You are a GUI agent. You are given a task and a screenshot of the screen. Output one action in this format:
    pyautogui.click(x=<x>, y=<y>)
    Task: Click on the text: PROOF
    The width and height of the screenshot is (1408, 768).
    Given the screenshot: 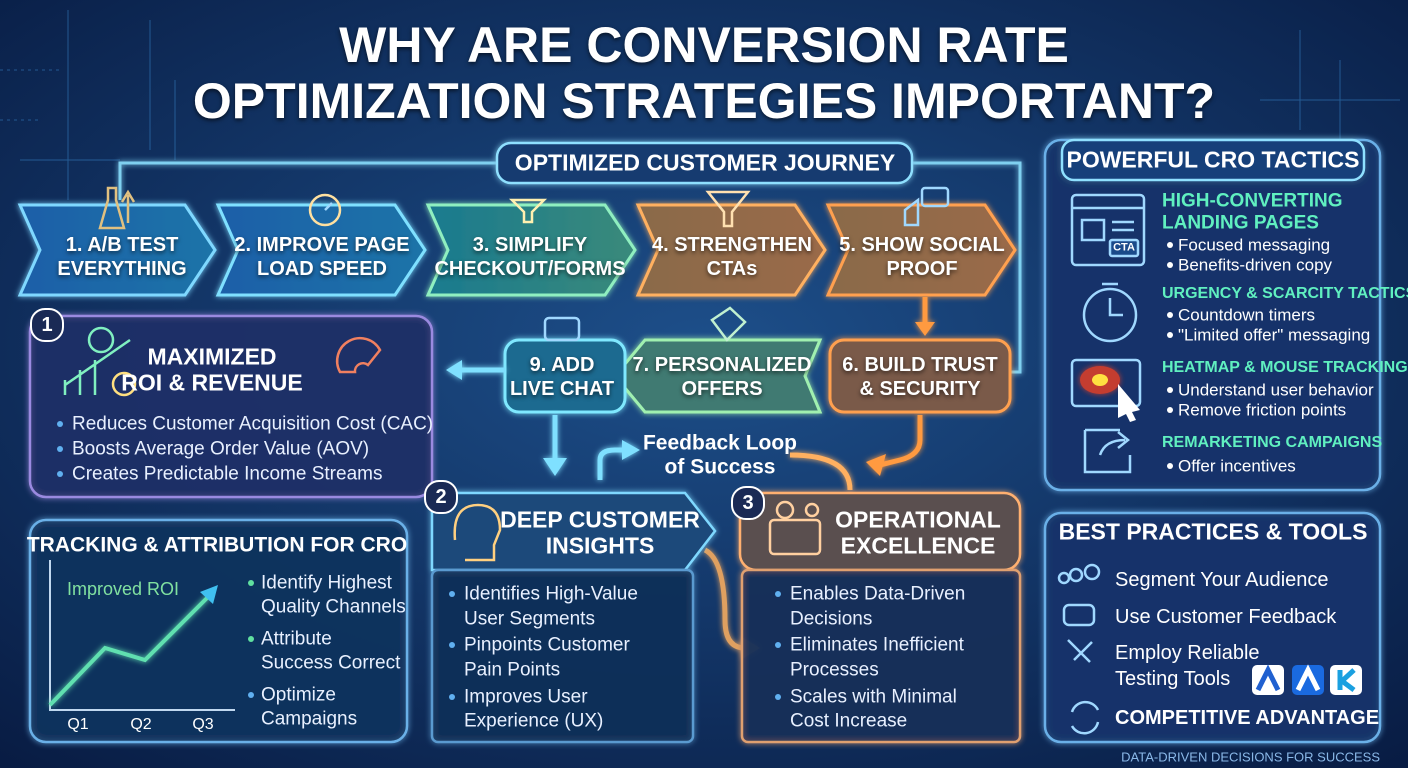 What is the action you would take?
    pyautogui.click(x=922, y=269)
    